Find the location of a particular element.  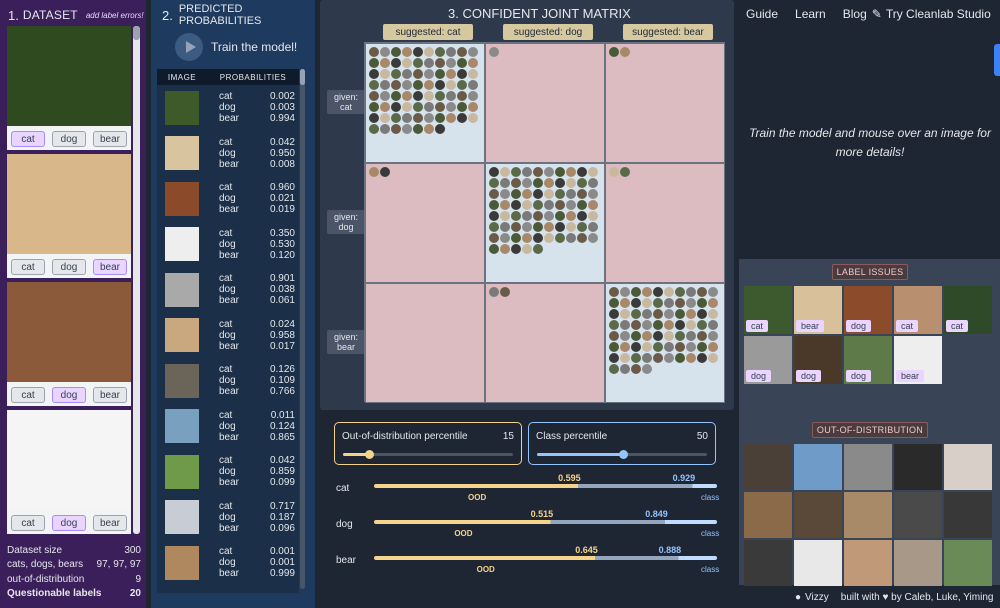

probability-row: cat 0.024 dog 0.958 bear 0.017 is located at coordinates (228, 336).